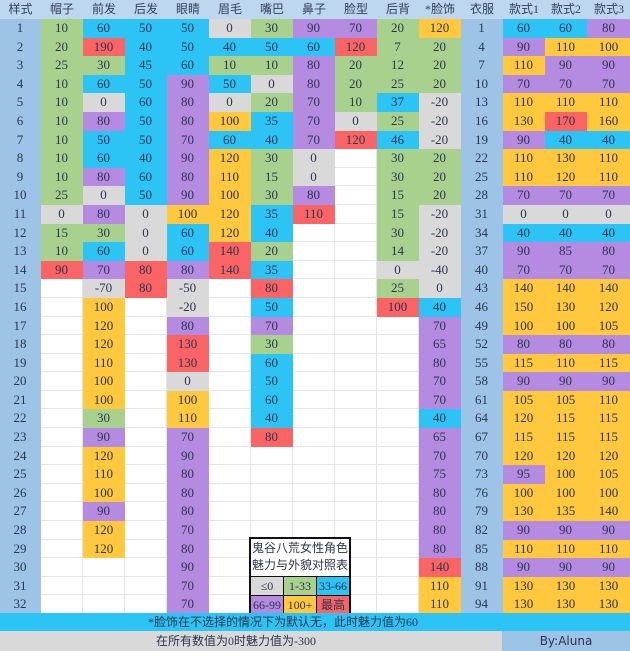  Describe the element at coordinates (20, 530) in the screenshot. I see `row-index: 28` at that location.